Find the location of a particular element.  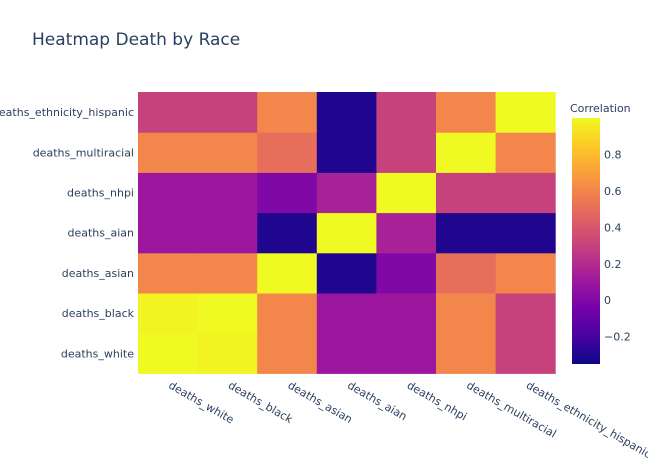

y-tick-label: deaths_aian is located at coordinates (100, 233).